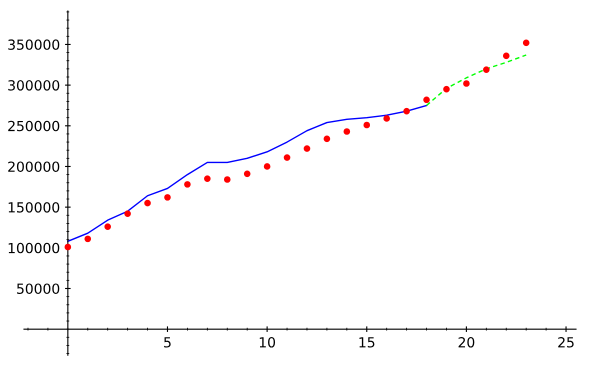  What do you see at coordinates (38, 288) in the screenshot?
I see `y-tick-label: 50000` at bounding box center [38, 288].